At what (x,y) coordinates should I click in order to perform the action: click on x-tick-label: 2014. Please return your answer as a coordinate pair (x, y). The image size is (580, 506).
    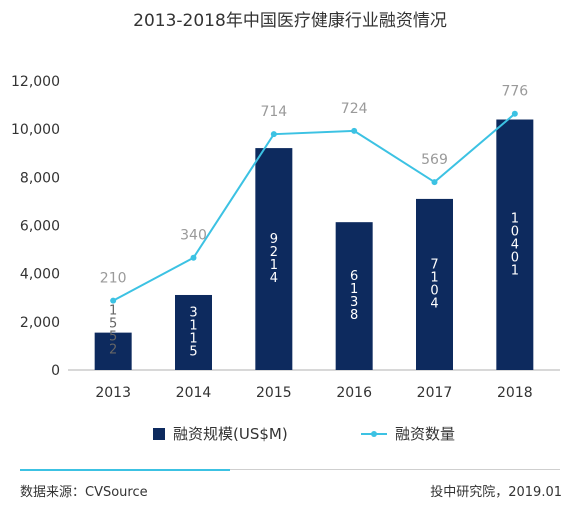
    Looking at the image, I should click on (194, 393).